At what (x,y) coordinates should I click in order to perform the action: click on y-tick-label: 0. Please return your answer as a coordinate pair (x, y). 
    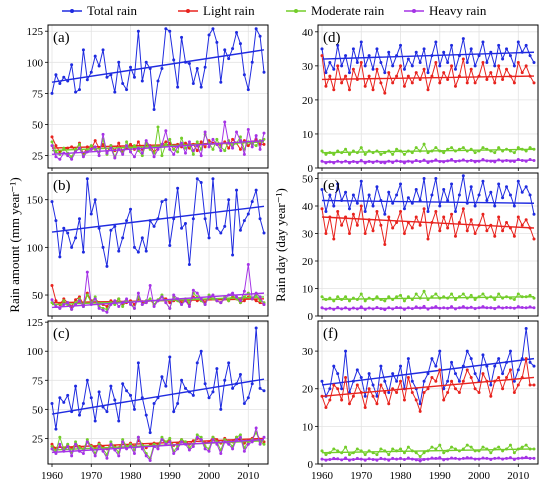
    Looking at the image, I should click on (311, 465).